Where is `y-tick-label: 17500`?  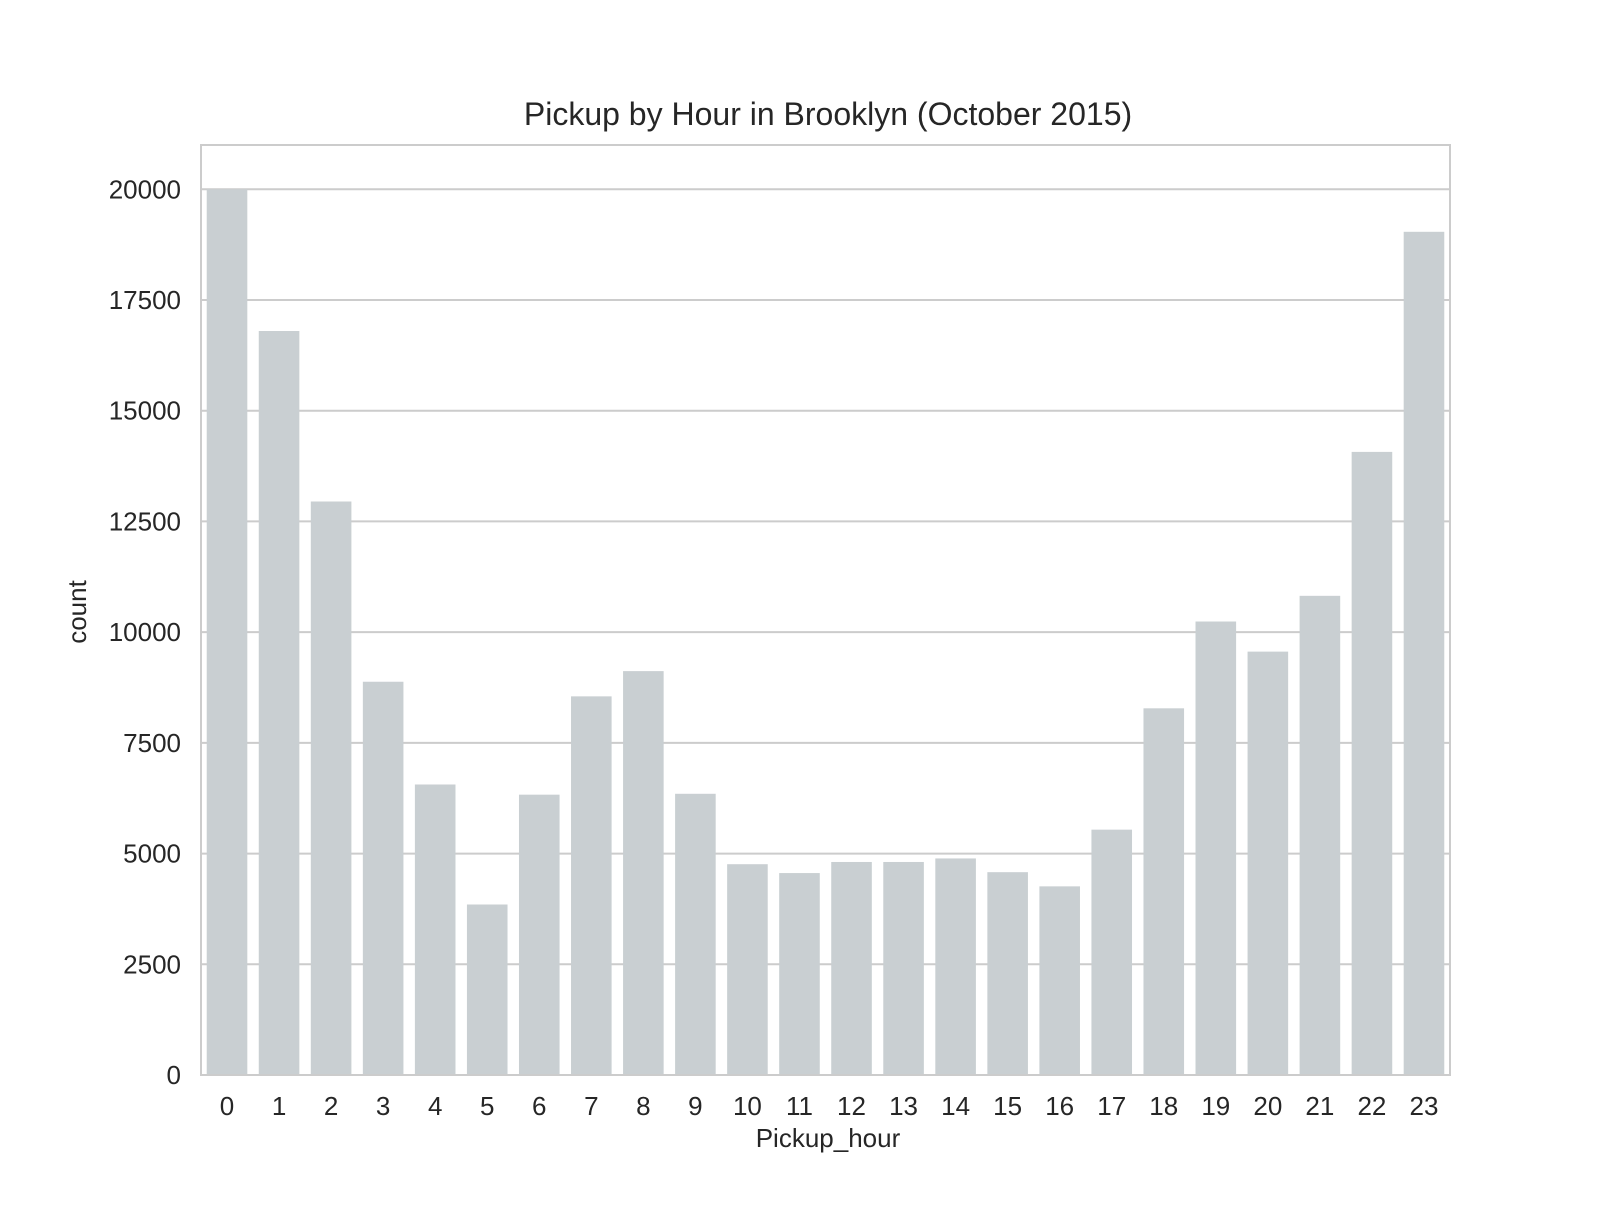 y-tick-label: 17500 is located at coordinates (145, 300).